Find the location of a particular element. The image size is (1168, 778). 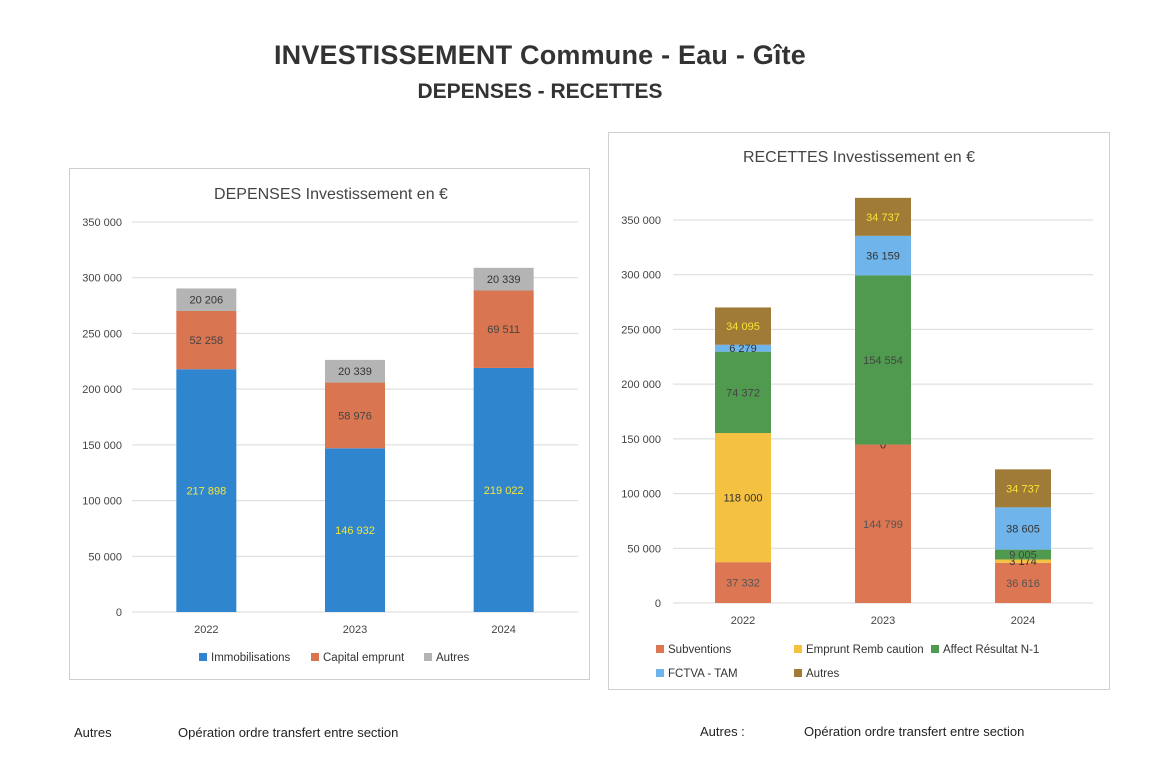

data-label: 118 000 is located at coordinates (743, 499).